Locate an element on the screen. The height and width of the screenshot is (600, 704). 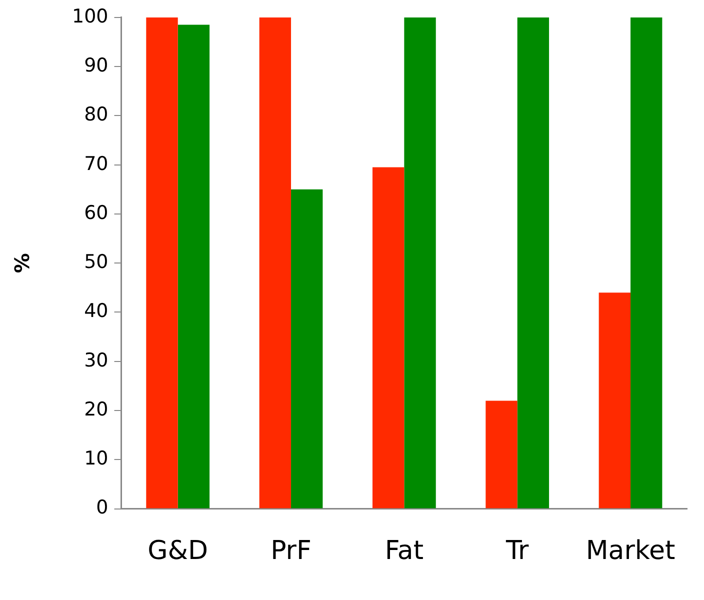
y-tick-label: 60 is located at coordinates (96, 213).